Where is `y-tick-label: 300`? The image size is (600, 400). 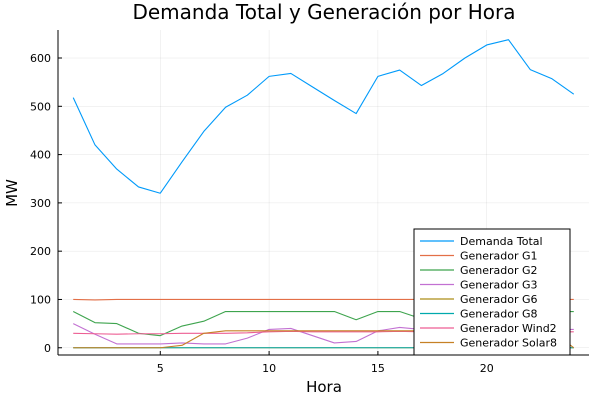
y-tick-label: 300 is located at coordinates (40, 203).